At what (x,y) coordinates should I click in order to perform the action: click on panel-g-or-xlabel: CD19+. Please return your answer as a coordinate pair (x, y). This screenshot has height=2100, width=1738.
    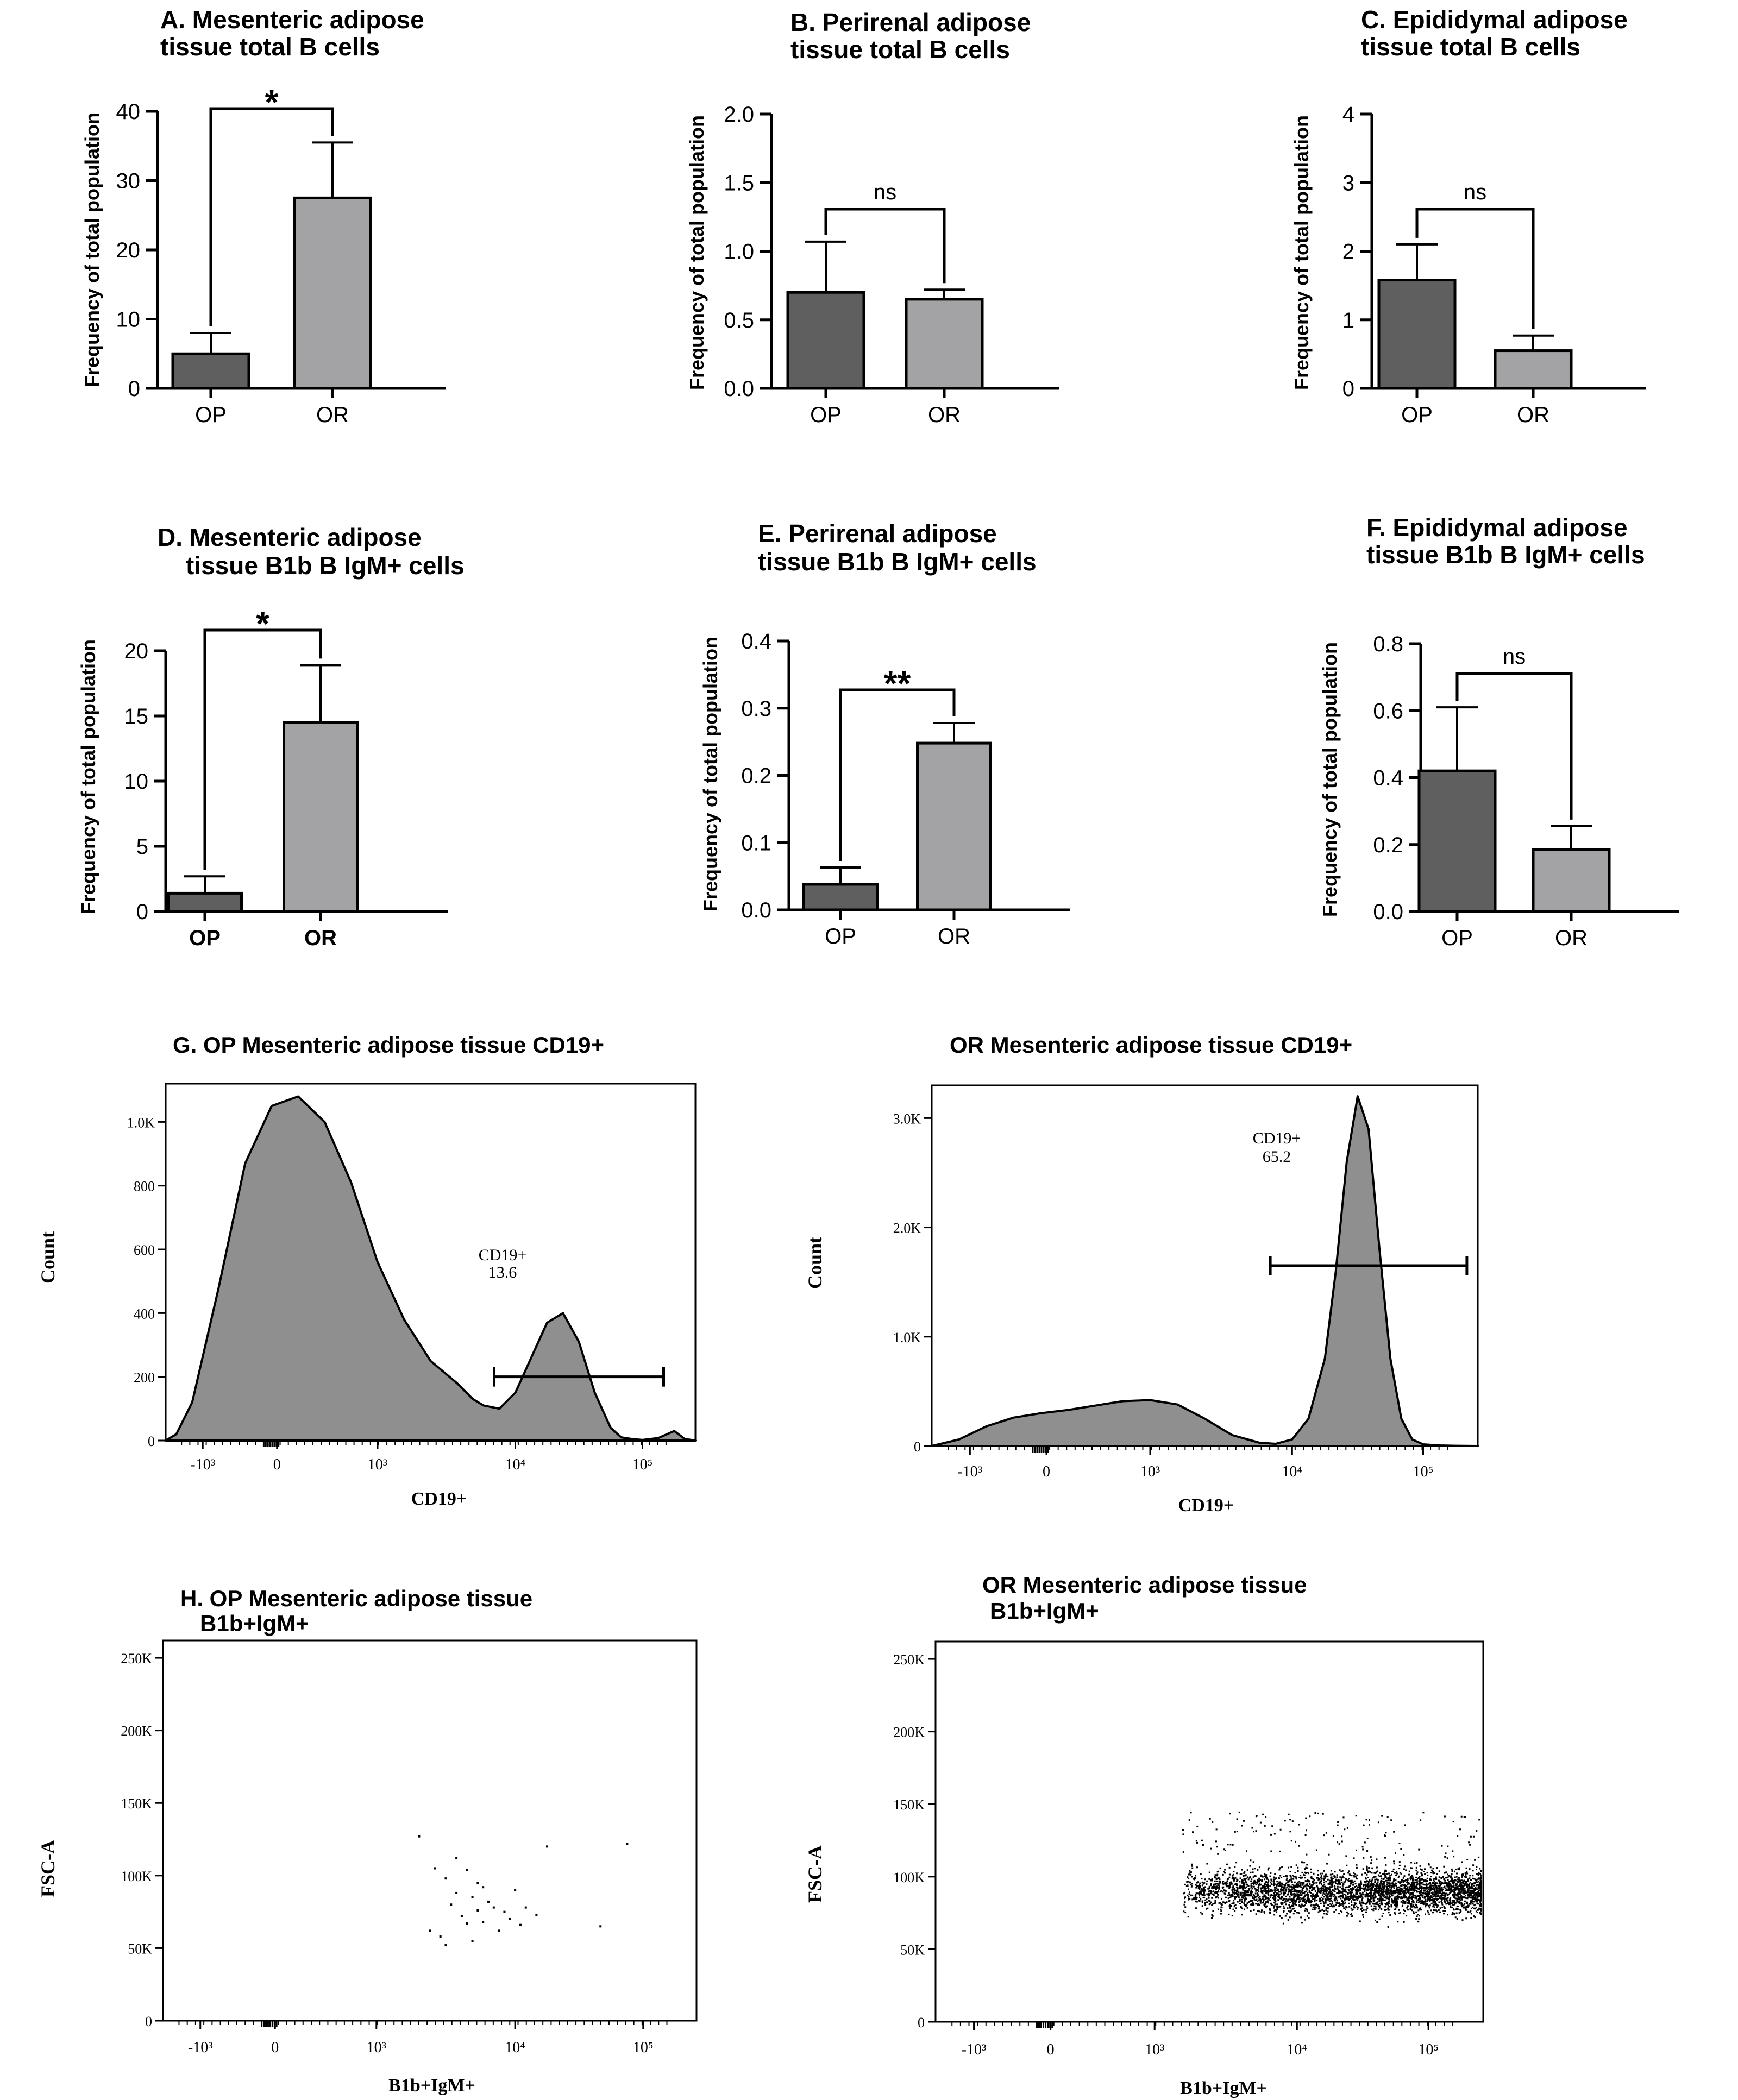
    Looking at the image, I should click on (1206, 1505).